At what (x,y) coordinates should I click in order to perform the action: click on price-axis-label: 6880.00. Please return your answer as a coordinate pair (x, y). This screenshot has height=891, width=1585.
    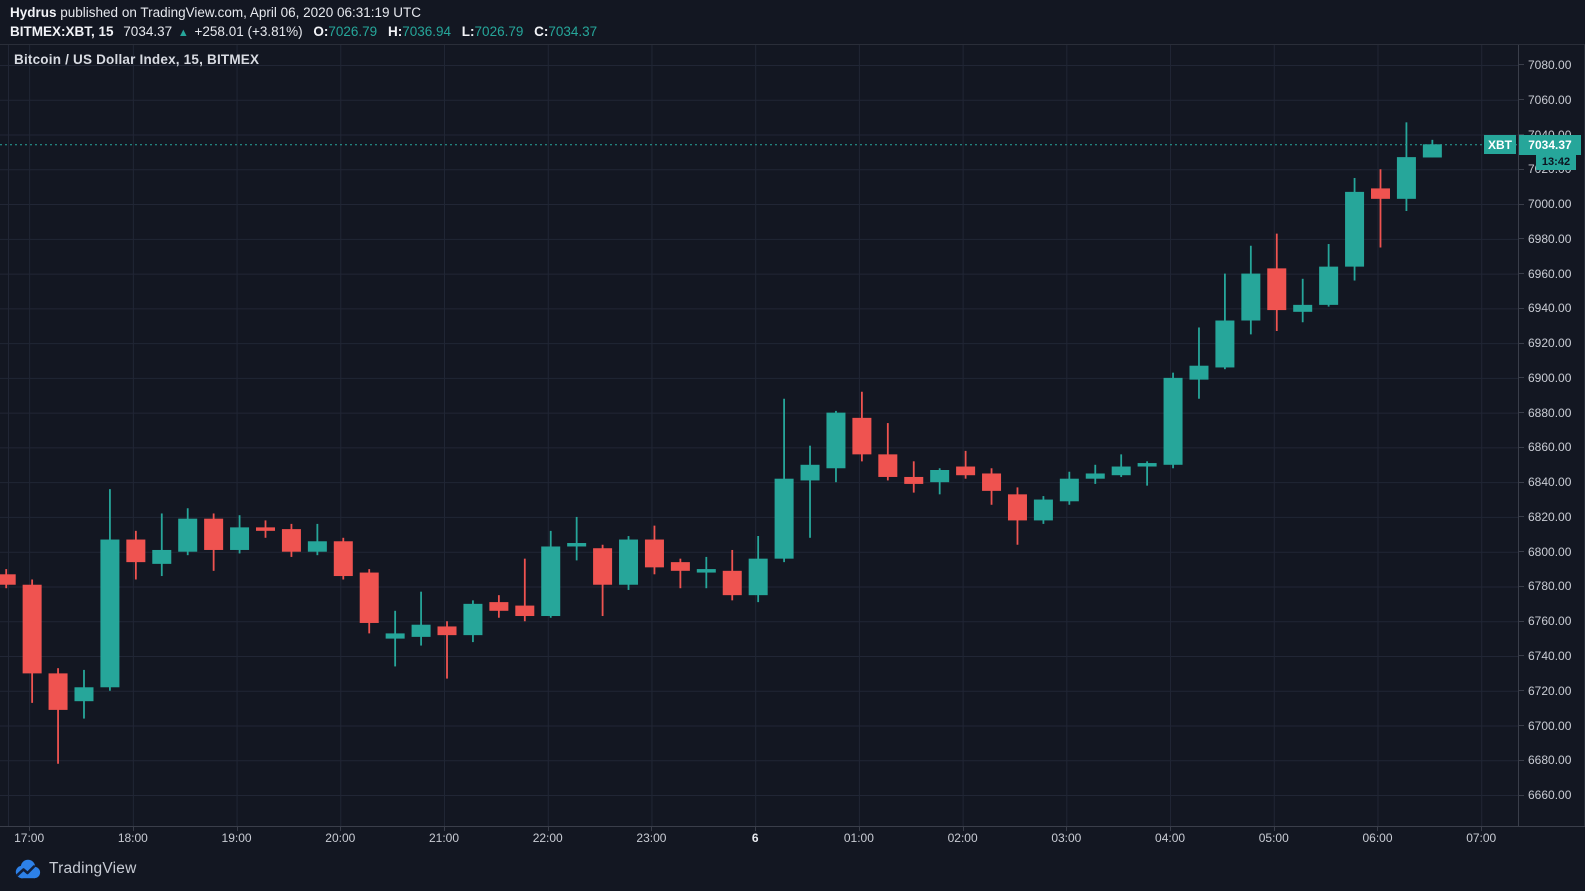
    Looking at the image, I should click on (1550, 412).